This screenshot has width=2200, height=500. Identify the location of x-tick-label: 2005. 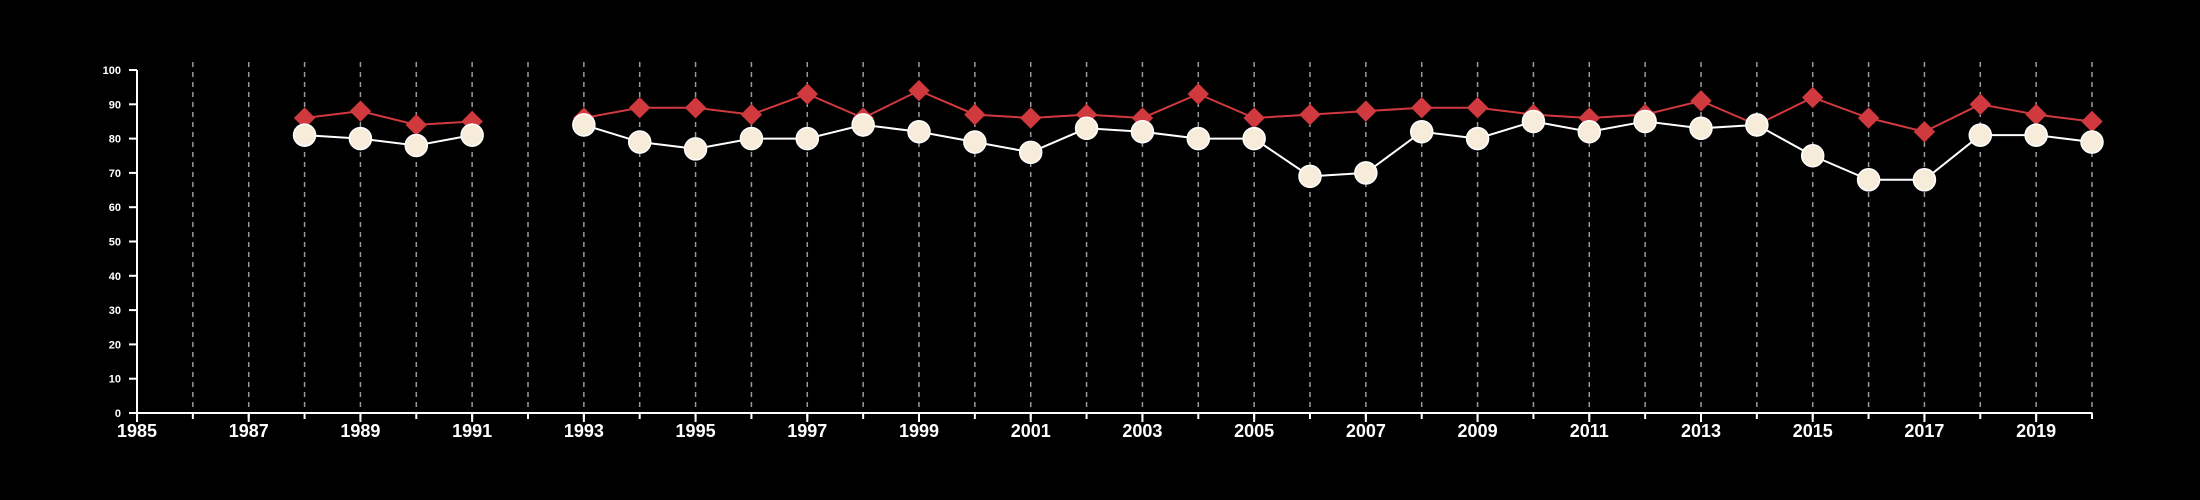
(1254, 431).